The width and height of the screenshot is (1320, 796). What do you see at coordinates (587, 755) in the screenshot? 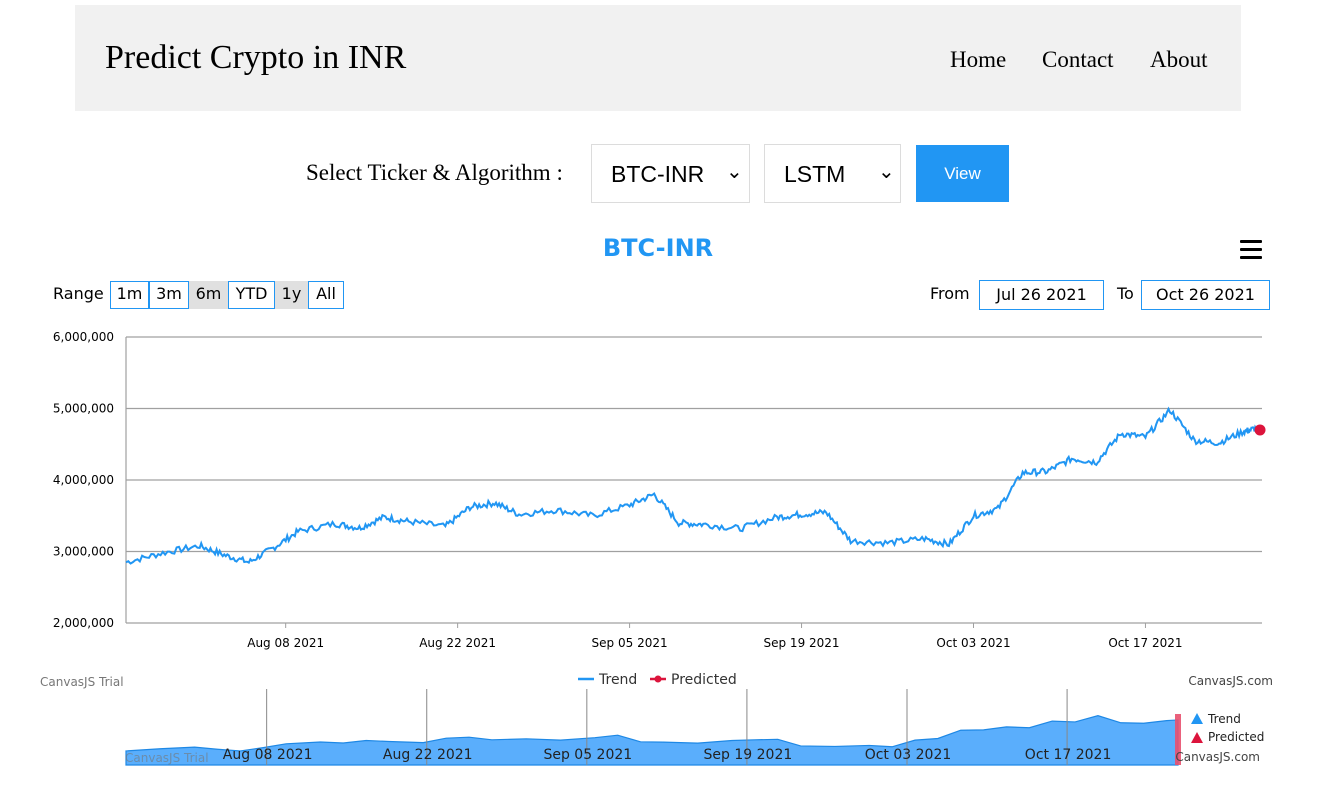
I see `navigator-x-label: Sep 05 2021` at bounding box center [587, 755].